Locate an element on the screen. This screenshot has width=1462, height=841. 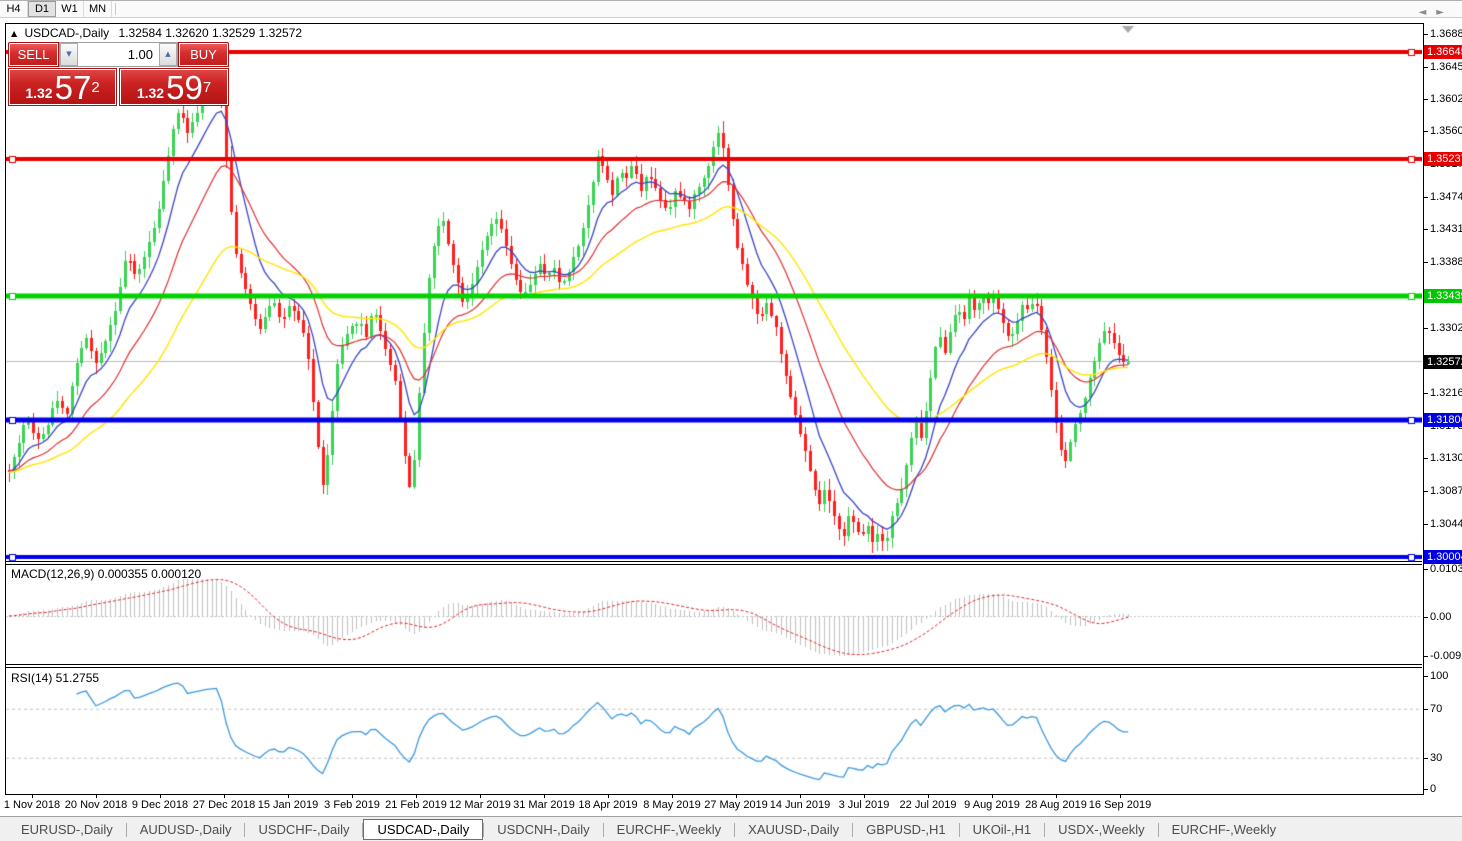
price-tick-label: 1.31300 is located at coordinates (1446, 458).